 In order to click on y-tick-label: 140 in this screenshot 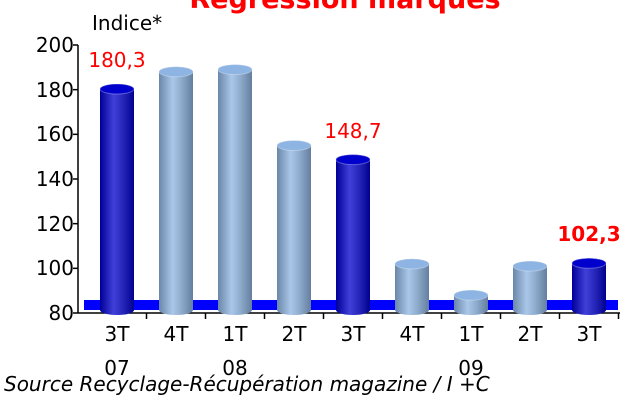, I will do `click(54, 179)`.